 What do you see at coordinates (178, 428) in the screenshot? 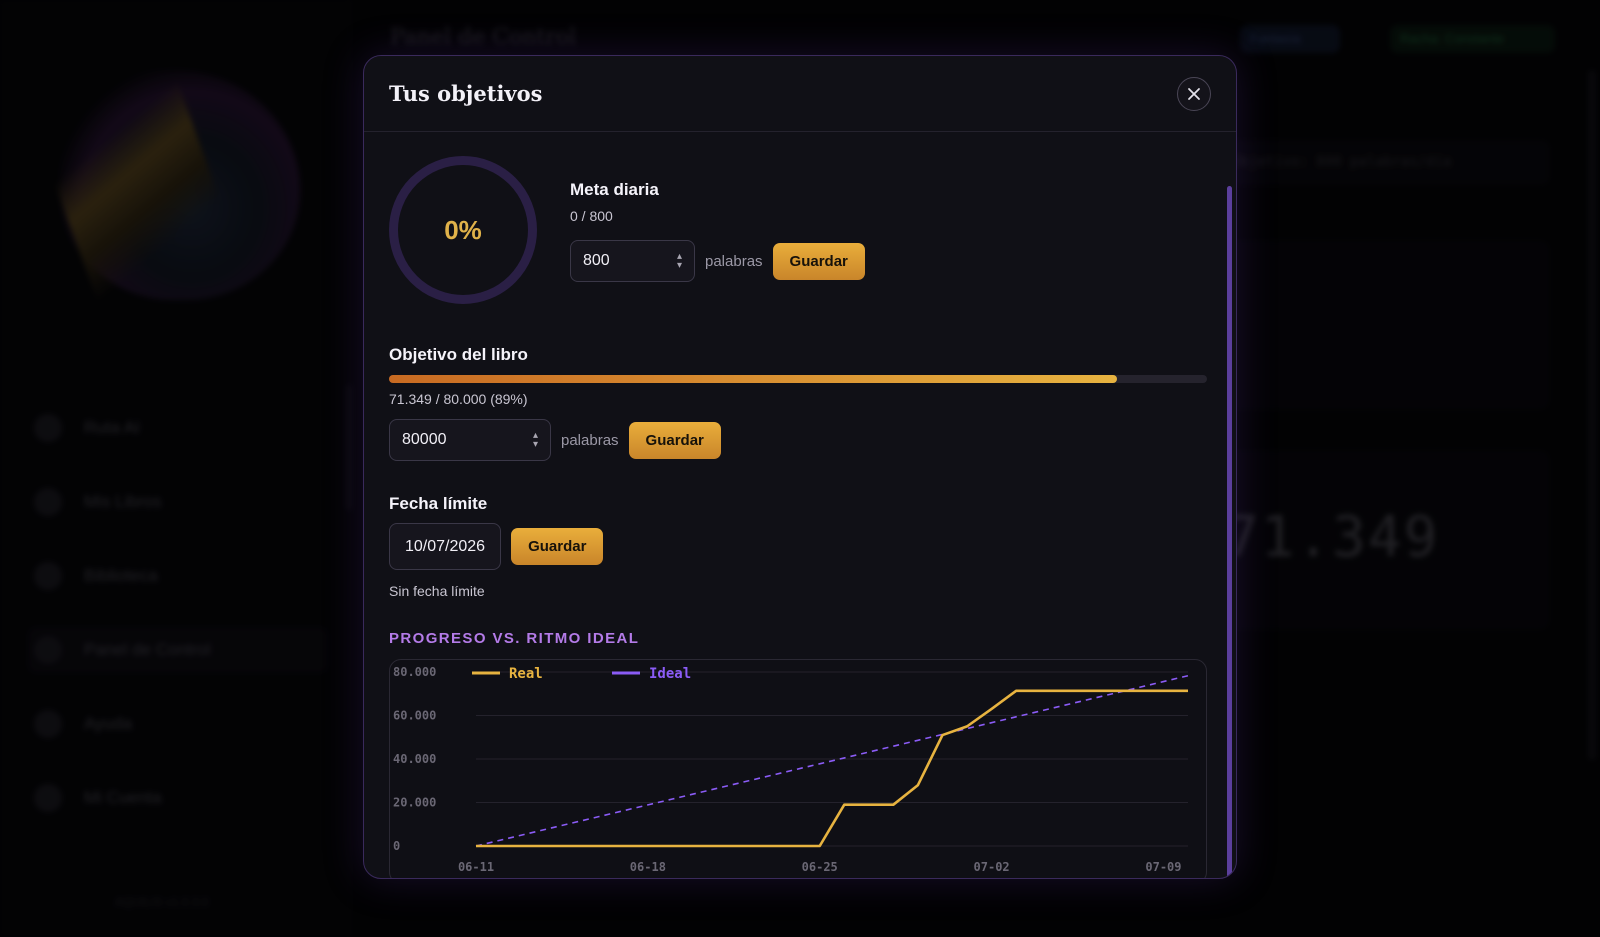
I see `sidebar-item-ruta-ai: Ruta AI` at bounding box center [178, 428].